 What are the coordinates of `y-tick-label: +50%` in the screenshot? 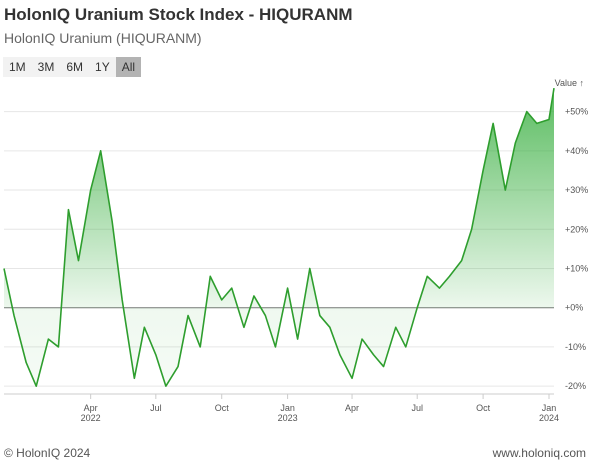 It's located at (576, 112).